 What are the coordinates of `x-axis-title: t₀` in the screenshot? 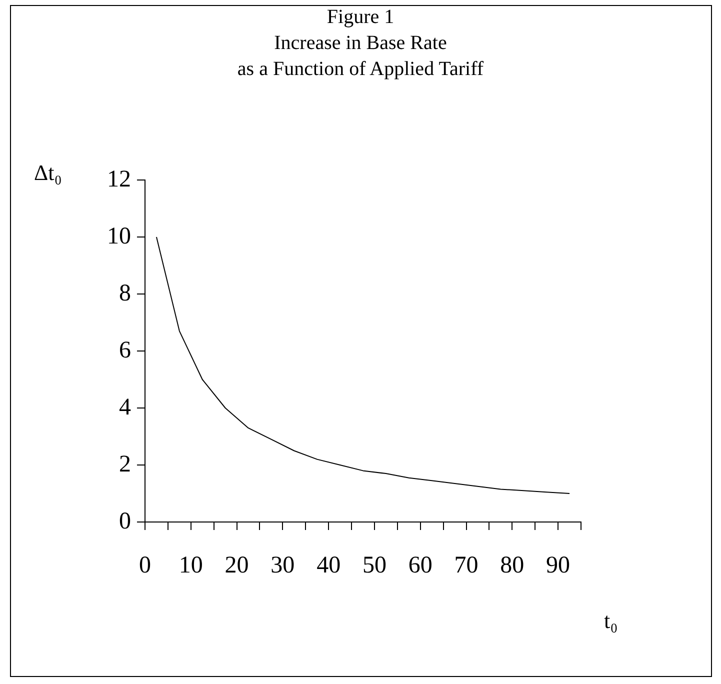 It's located at (611, 621).